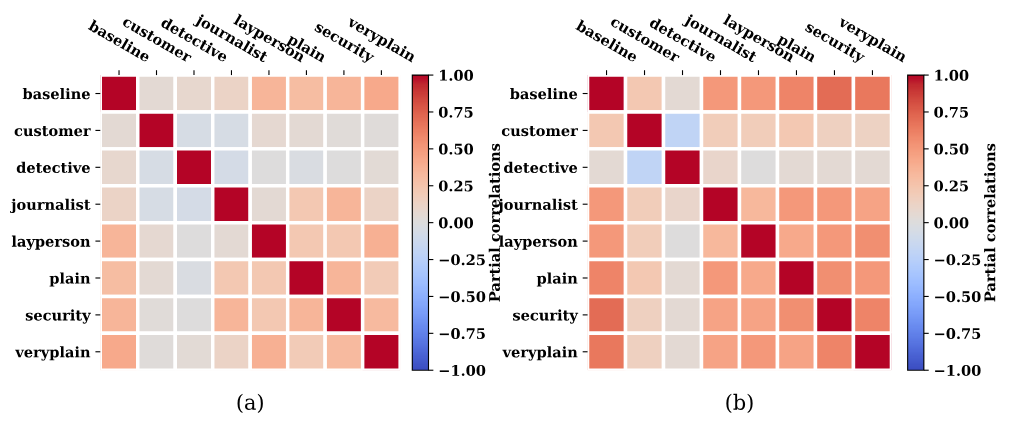  What do you see at coordinates (50, 205) in the screenshot?
I see `y-tick-label: journalist` at bounding box center [50, 205].